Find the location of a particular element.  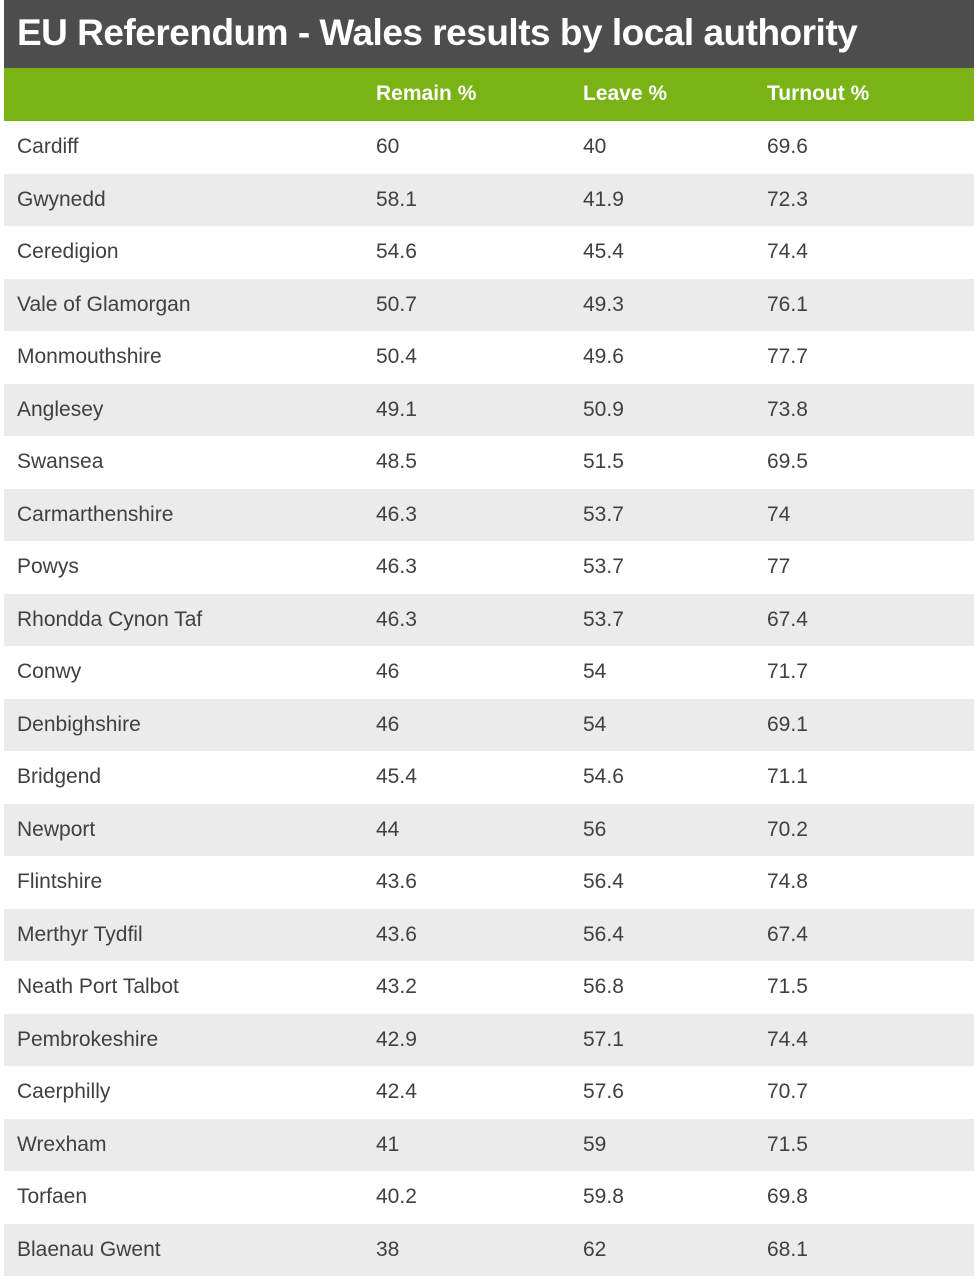

turnout-cell: 72.3 is located at coordinates (787, 199).